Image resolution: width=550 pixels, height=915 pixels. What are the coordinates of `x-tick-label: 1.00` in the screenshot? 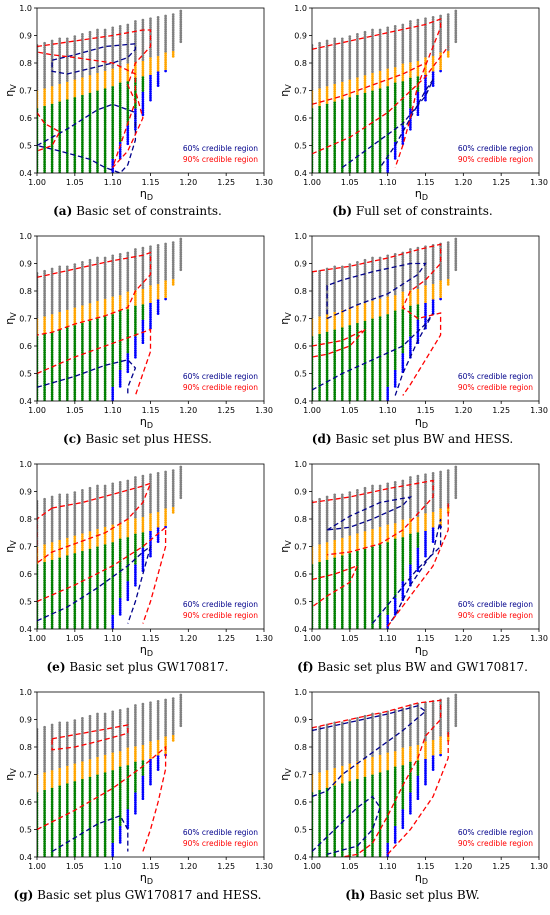 It's located at (37, 410).